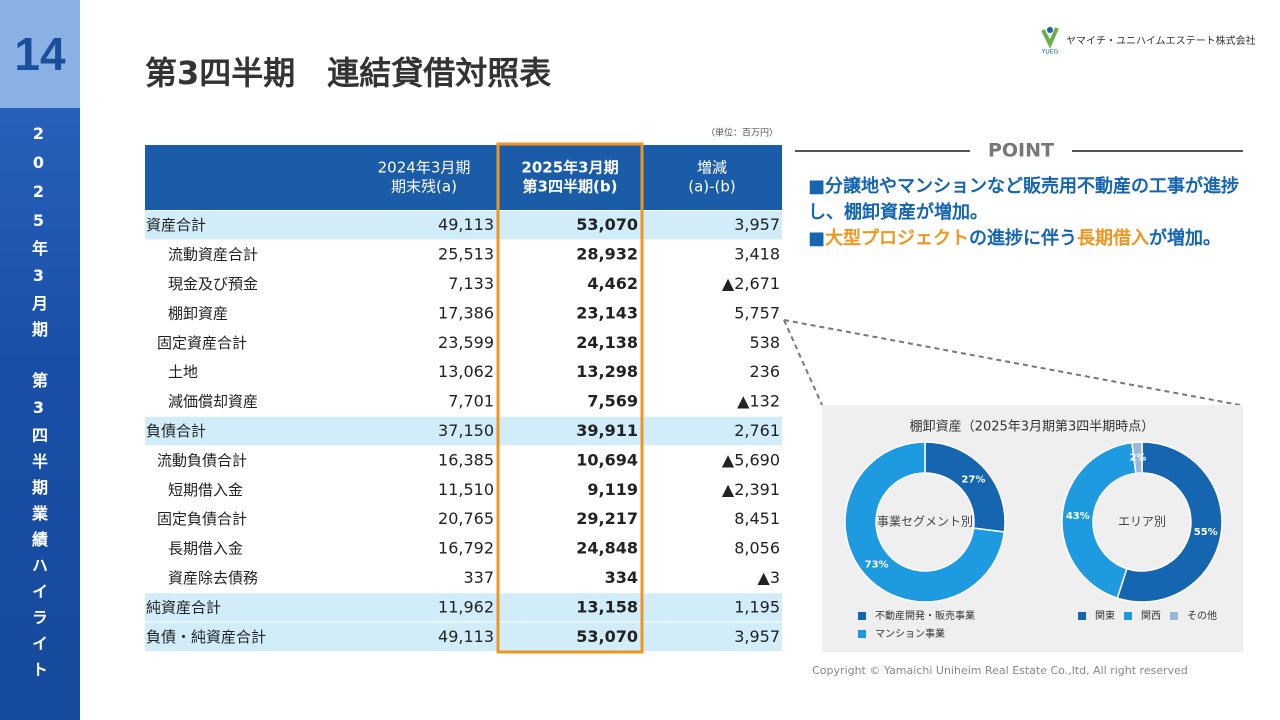 The image size is (1280, 720). Describe the element at coordinates (466, 342) in the screenshot. I see `cell-value: 23,599` at that location.